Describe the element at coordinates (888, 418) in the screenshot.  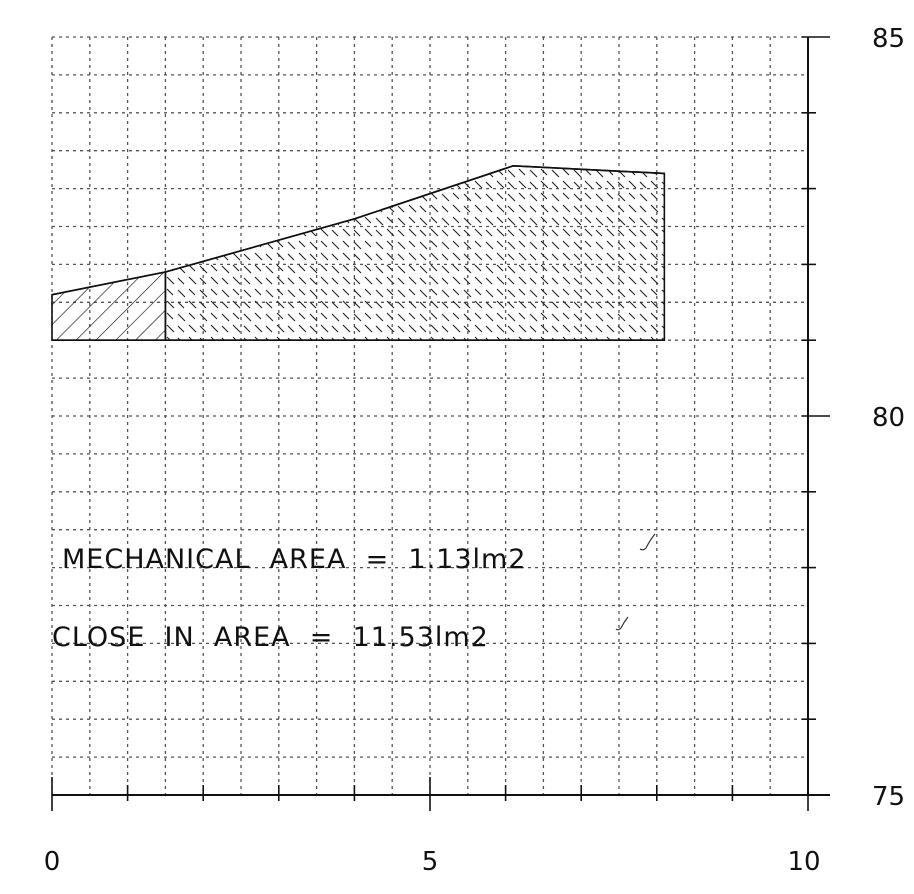
I see `y-tick-label: 80` at that location.